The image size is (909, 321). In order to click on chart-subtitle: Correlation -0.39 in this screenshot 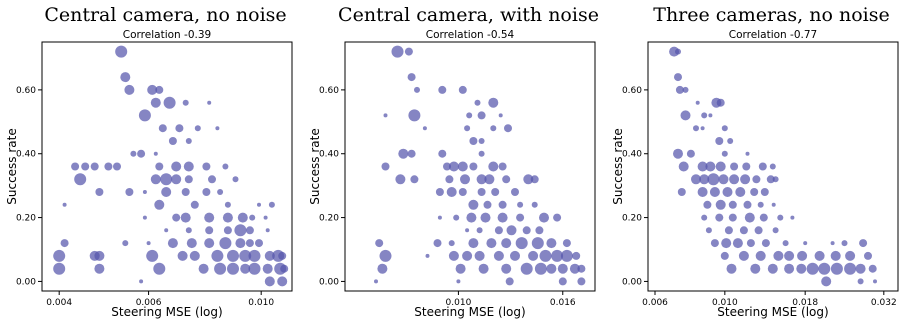, I will do `click(167, 35)`.